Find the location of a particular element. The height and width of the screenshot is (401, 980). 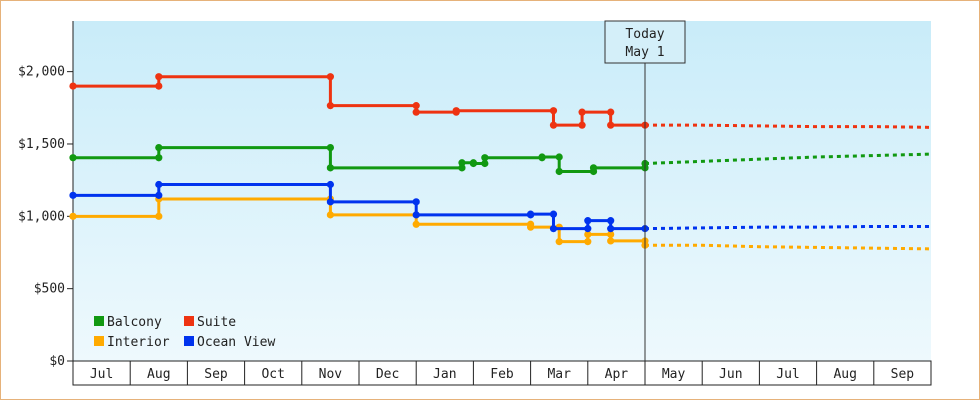

x-tick-label: Nov is located at coordinates (331, 374).